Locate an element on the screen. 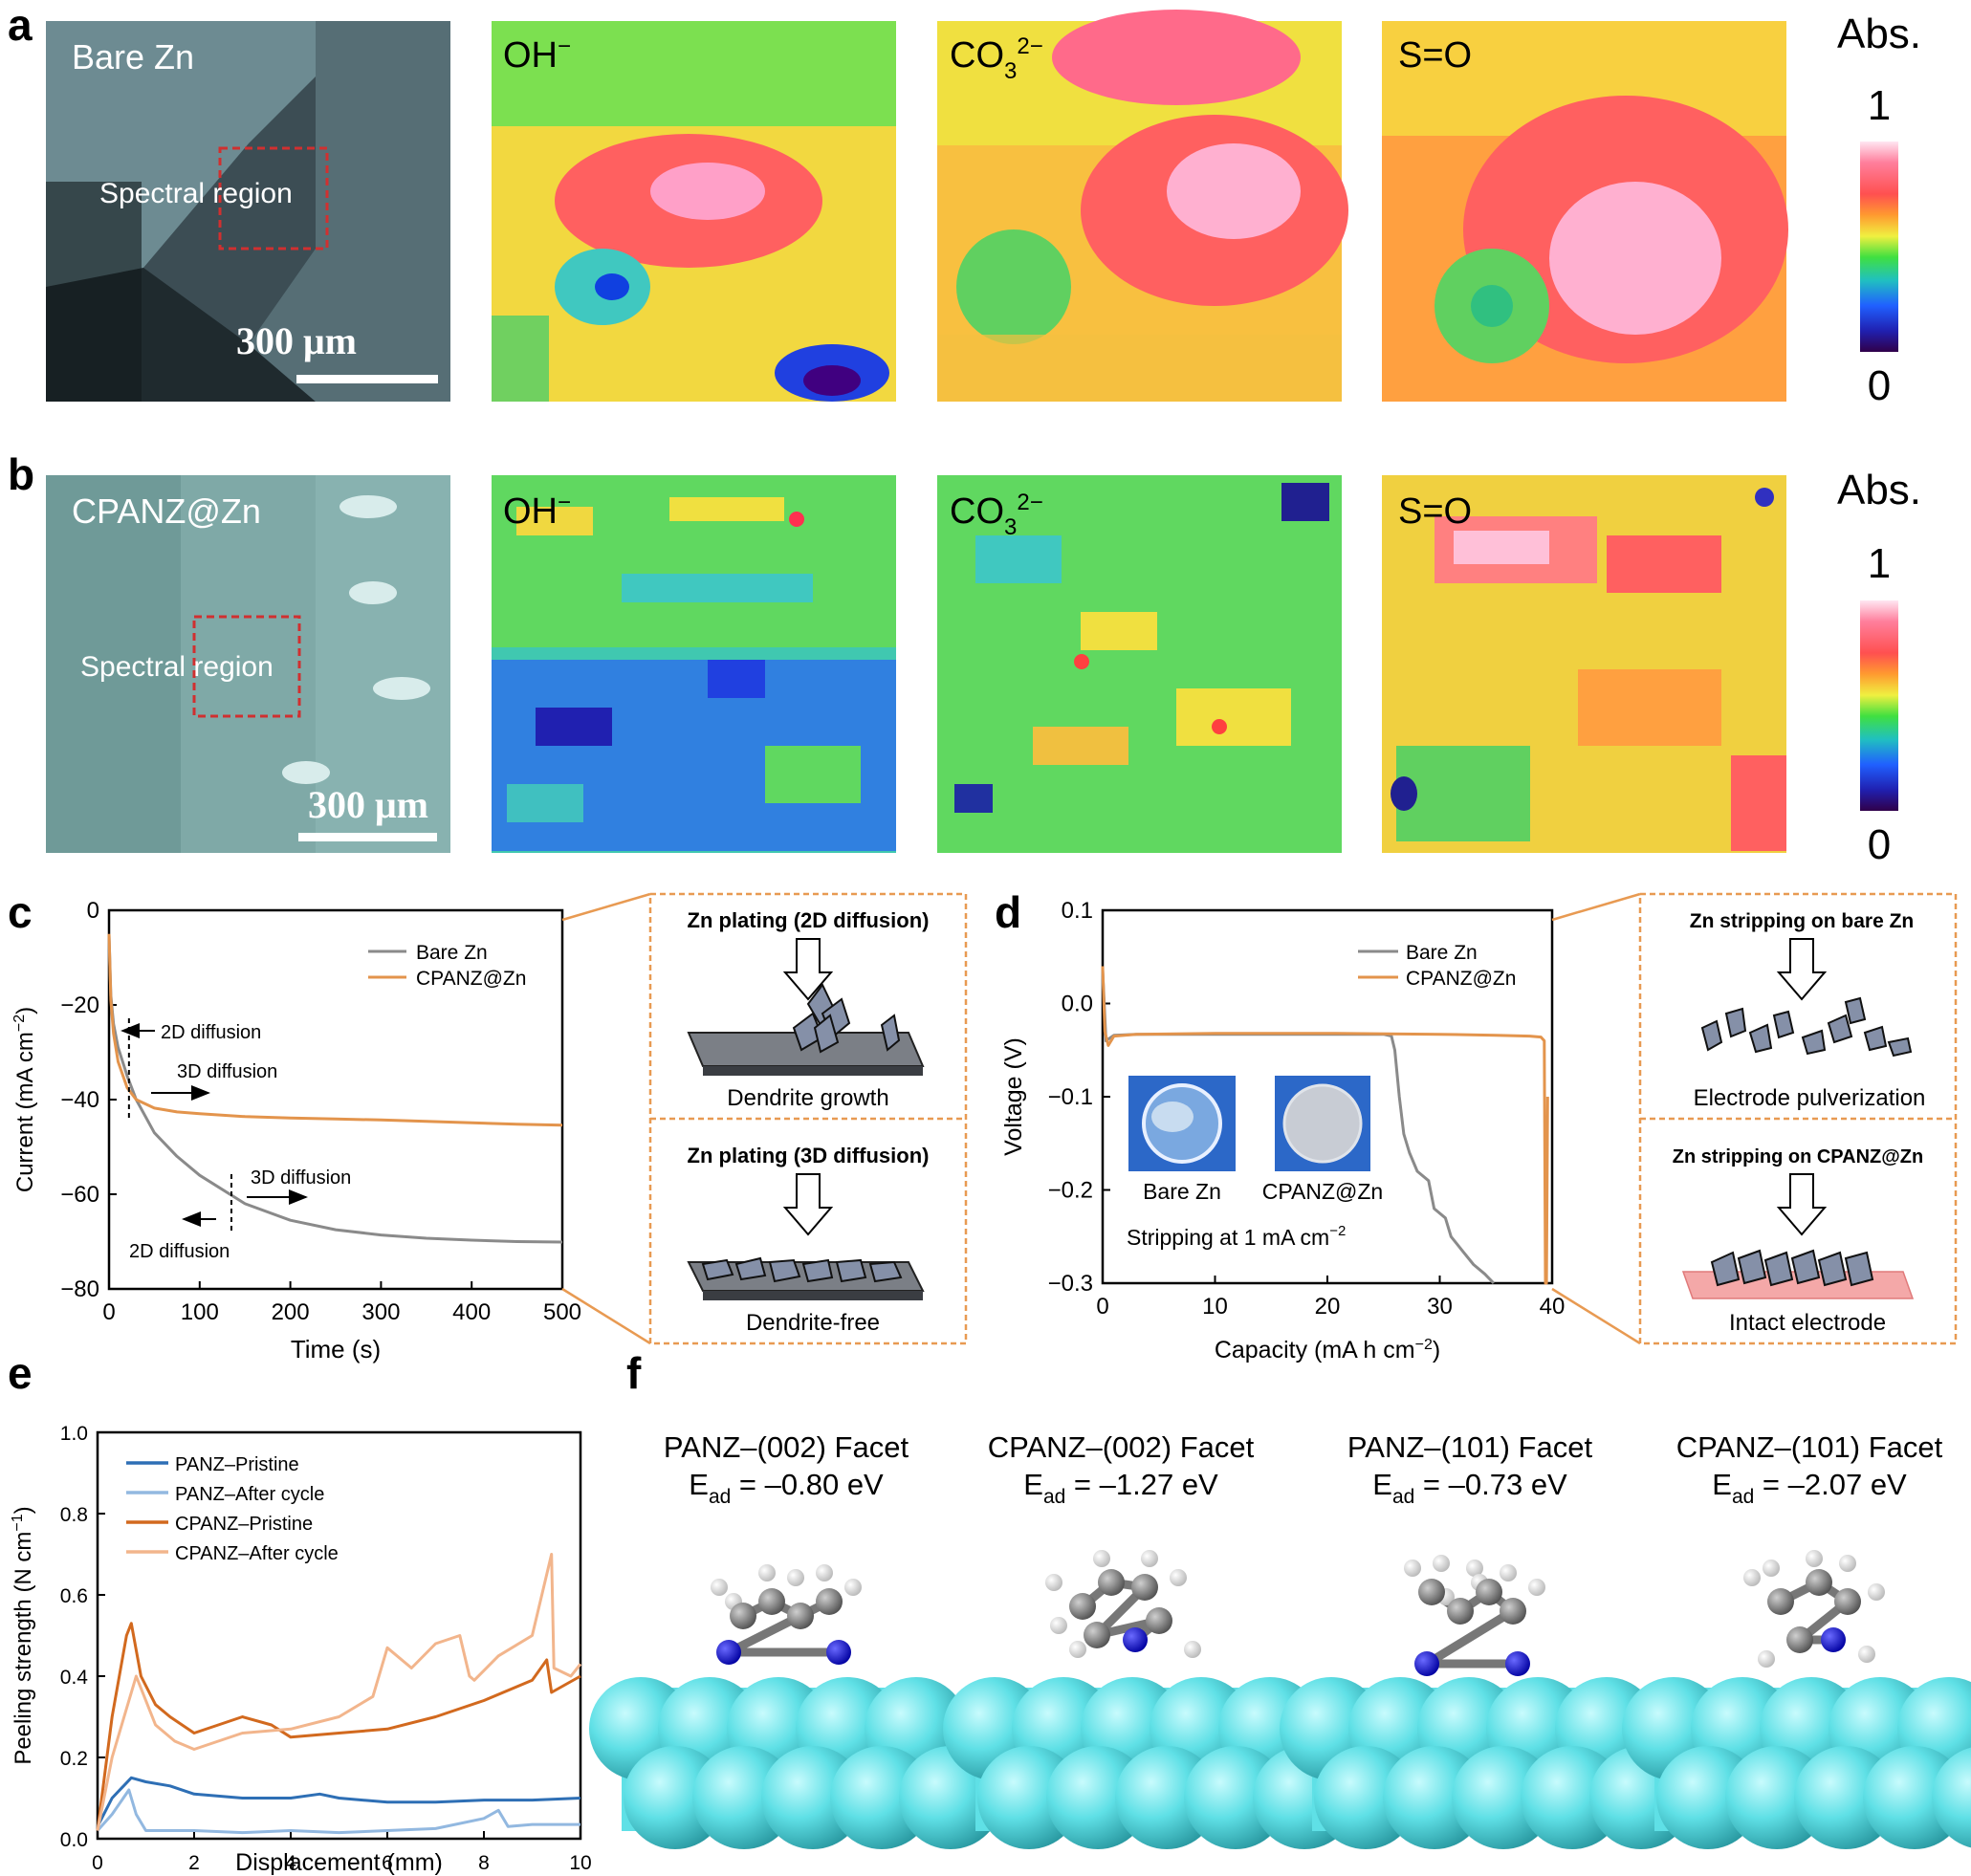  region-label: Spectral region is located at coordinates (177, 667).